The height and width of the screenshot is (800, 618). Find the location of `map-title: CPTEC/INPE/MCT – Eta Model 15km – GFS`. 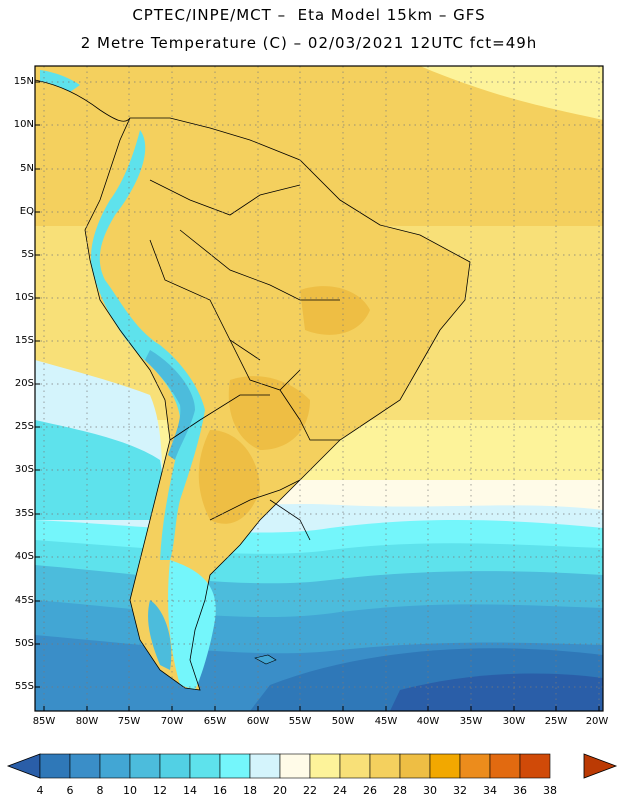

map-title: CPTEC/INPE/MCT – Eta Model 15km – GFS is located at coordinates (309, 15).